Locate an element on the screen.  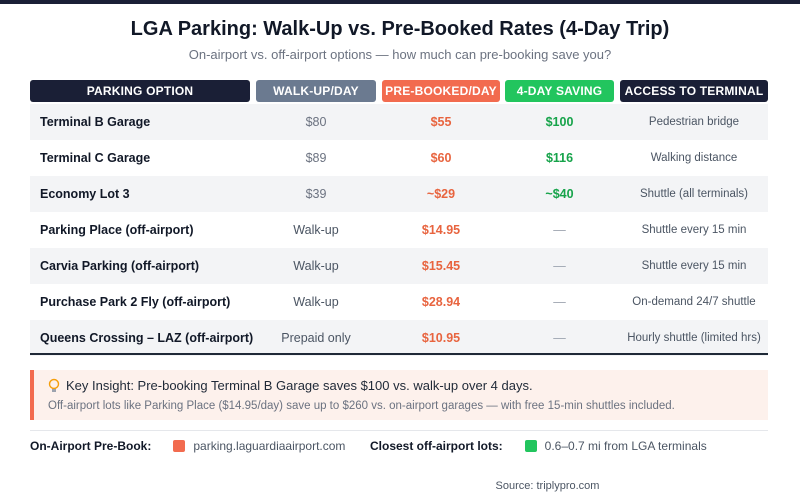
table-cell: On-demand 24/7 shuttle is located at coordinates (694, 302).